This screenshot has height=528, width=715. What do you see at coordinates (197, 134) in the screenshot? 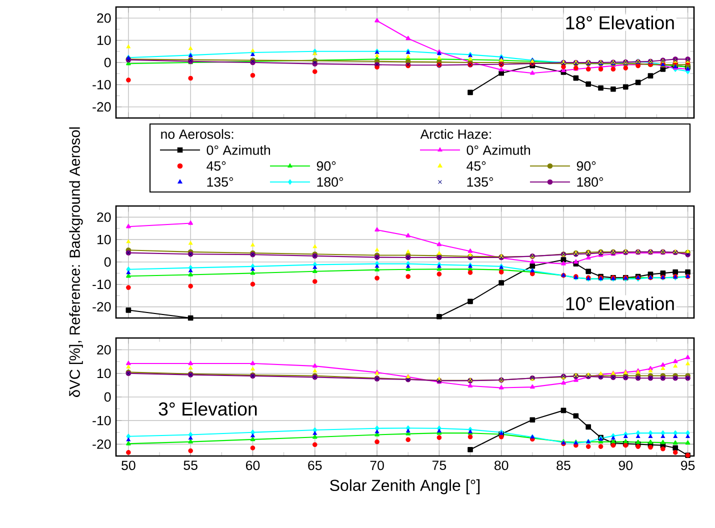
I see `text: no Aerosols:` at bounding box center [197, 134].